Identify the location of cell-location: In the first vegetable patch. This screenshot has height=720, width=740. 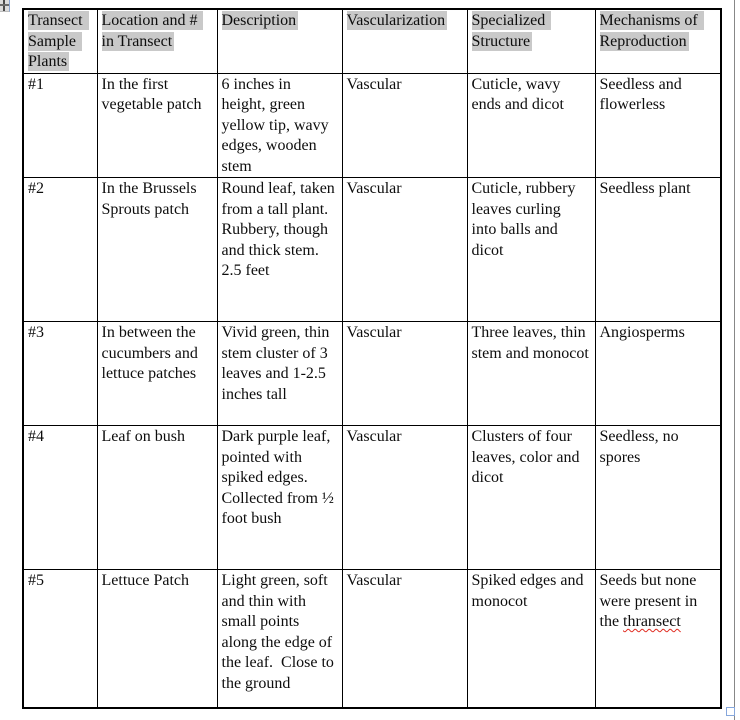
(157, 125).